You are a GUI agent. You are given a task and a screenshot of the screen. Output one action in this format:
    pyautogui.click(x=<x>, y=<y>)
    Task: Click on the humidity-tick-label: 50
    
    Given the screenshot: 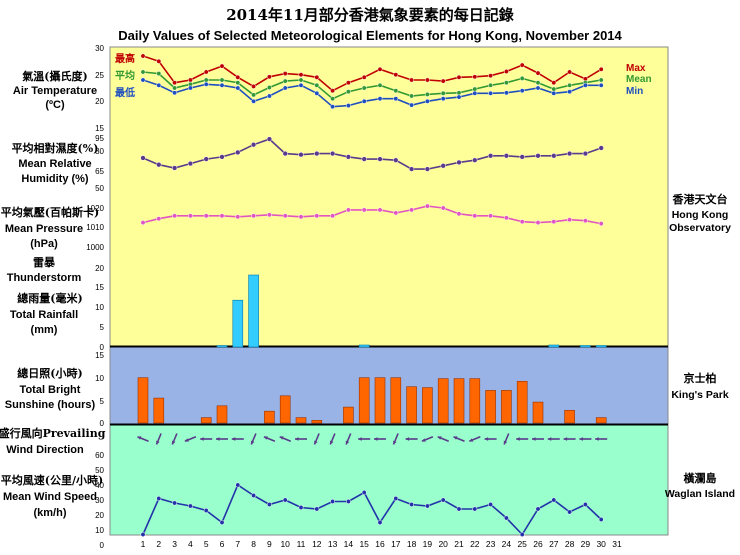 What is the action you would take?
    pyautogui.click(x=99, y=188)
    